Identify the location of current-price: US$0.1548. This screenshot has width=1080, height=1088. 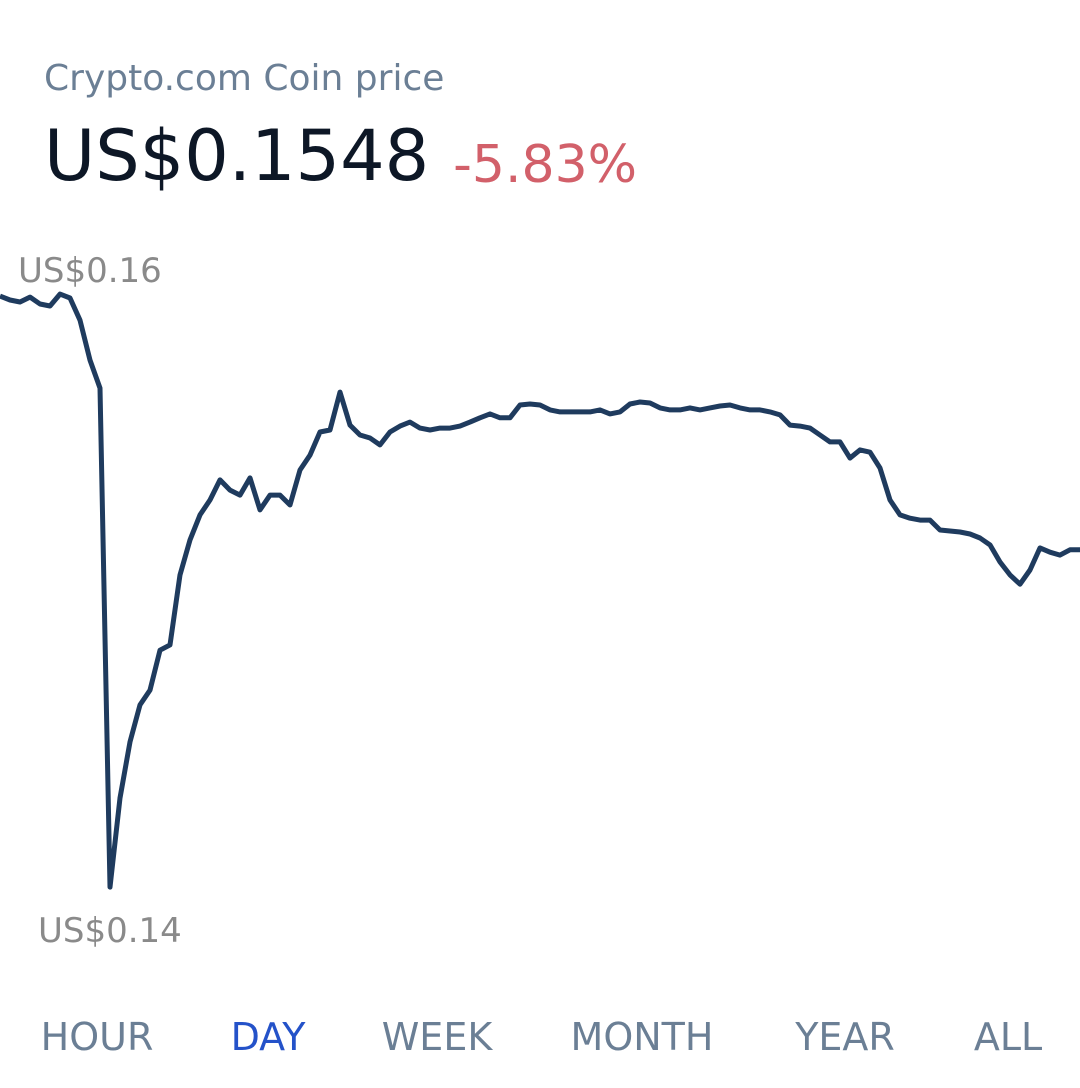
(236, 156).